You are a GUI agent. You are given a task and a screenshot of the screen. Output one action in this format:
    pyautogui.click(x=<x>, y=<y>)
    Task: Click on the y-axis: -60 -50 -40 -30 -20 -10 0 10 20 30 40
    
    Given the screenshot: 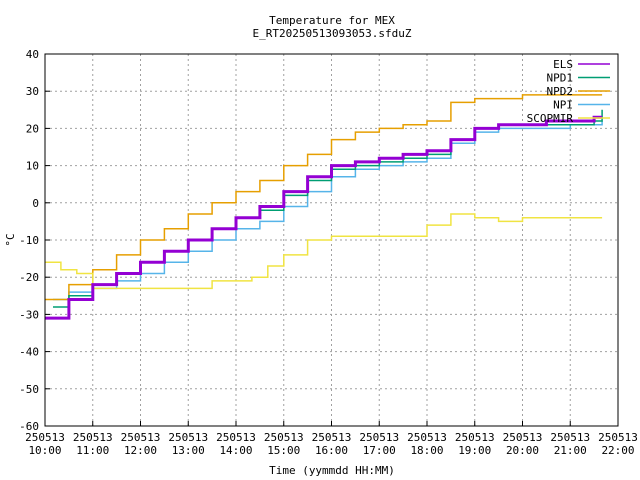 What is the action you would take?
    pyautogui.click(x=34, y=240)
    